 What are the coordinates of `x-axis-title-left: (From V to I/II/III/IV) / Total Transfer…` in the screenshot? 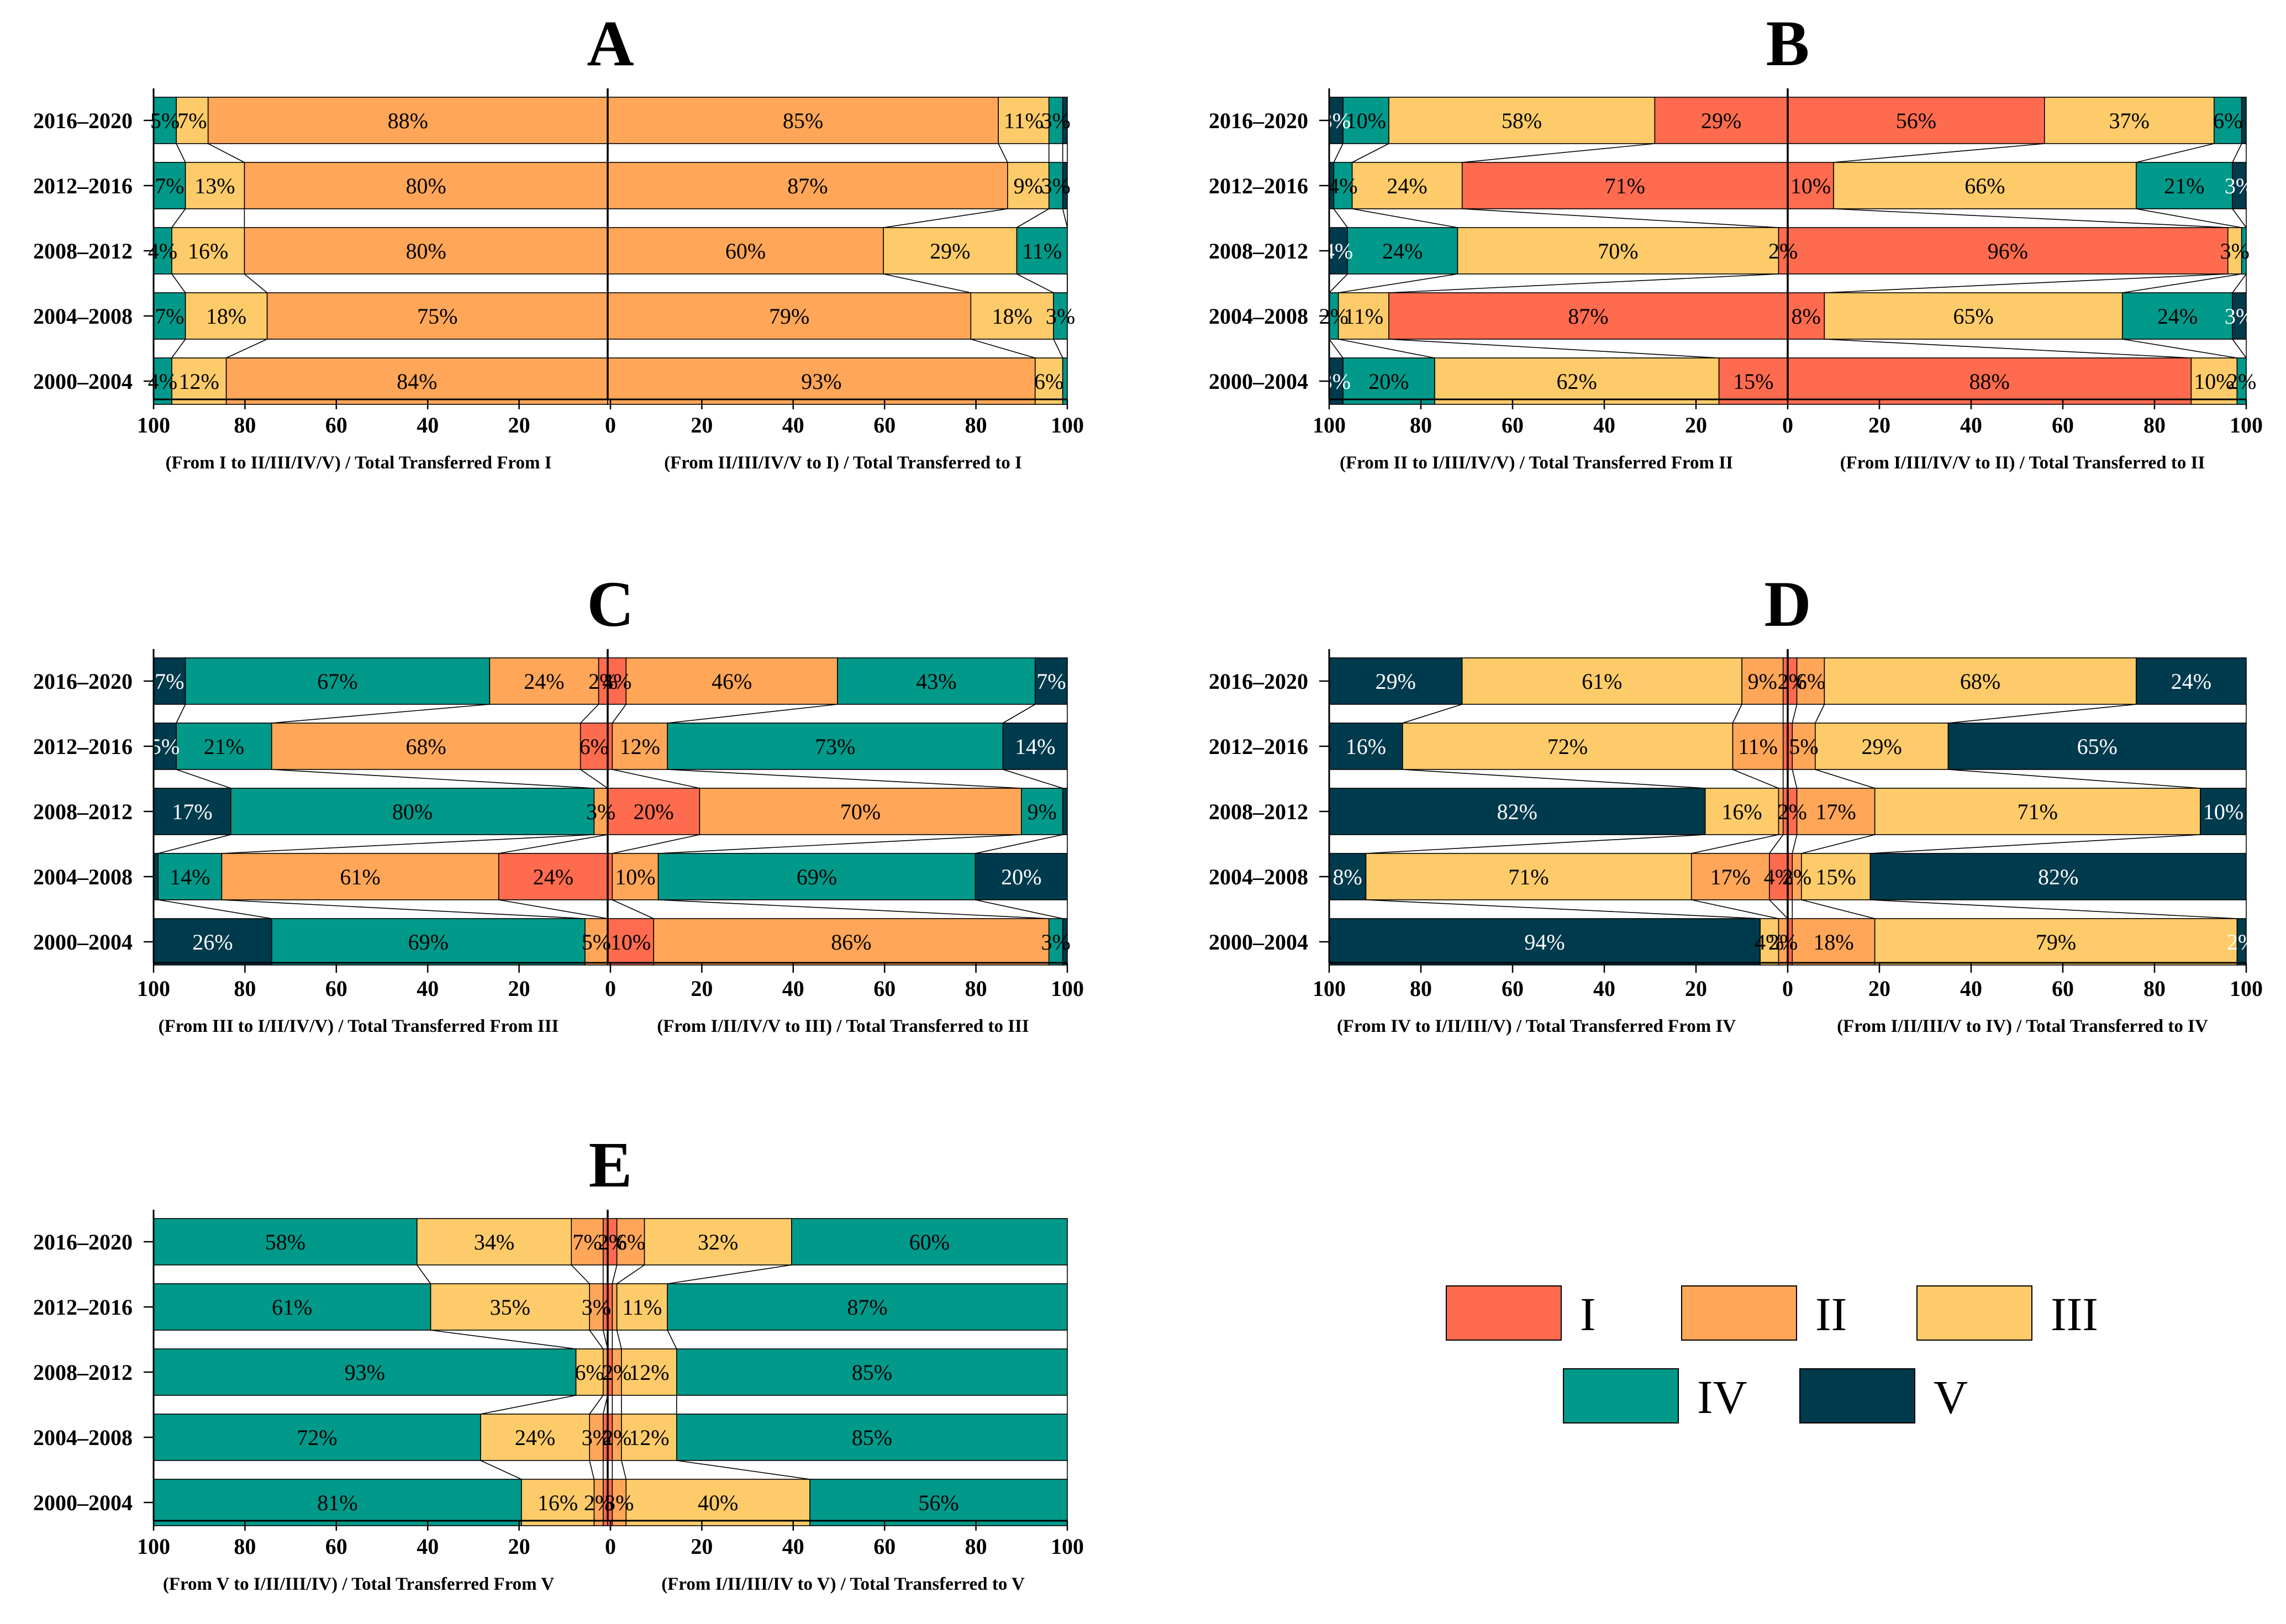 It's located at (358, 1584).